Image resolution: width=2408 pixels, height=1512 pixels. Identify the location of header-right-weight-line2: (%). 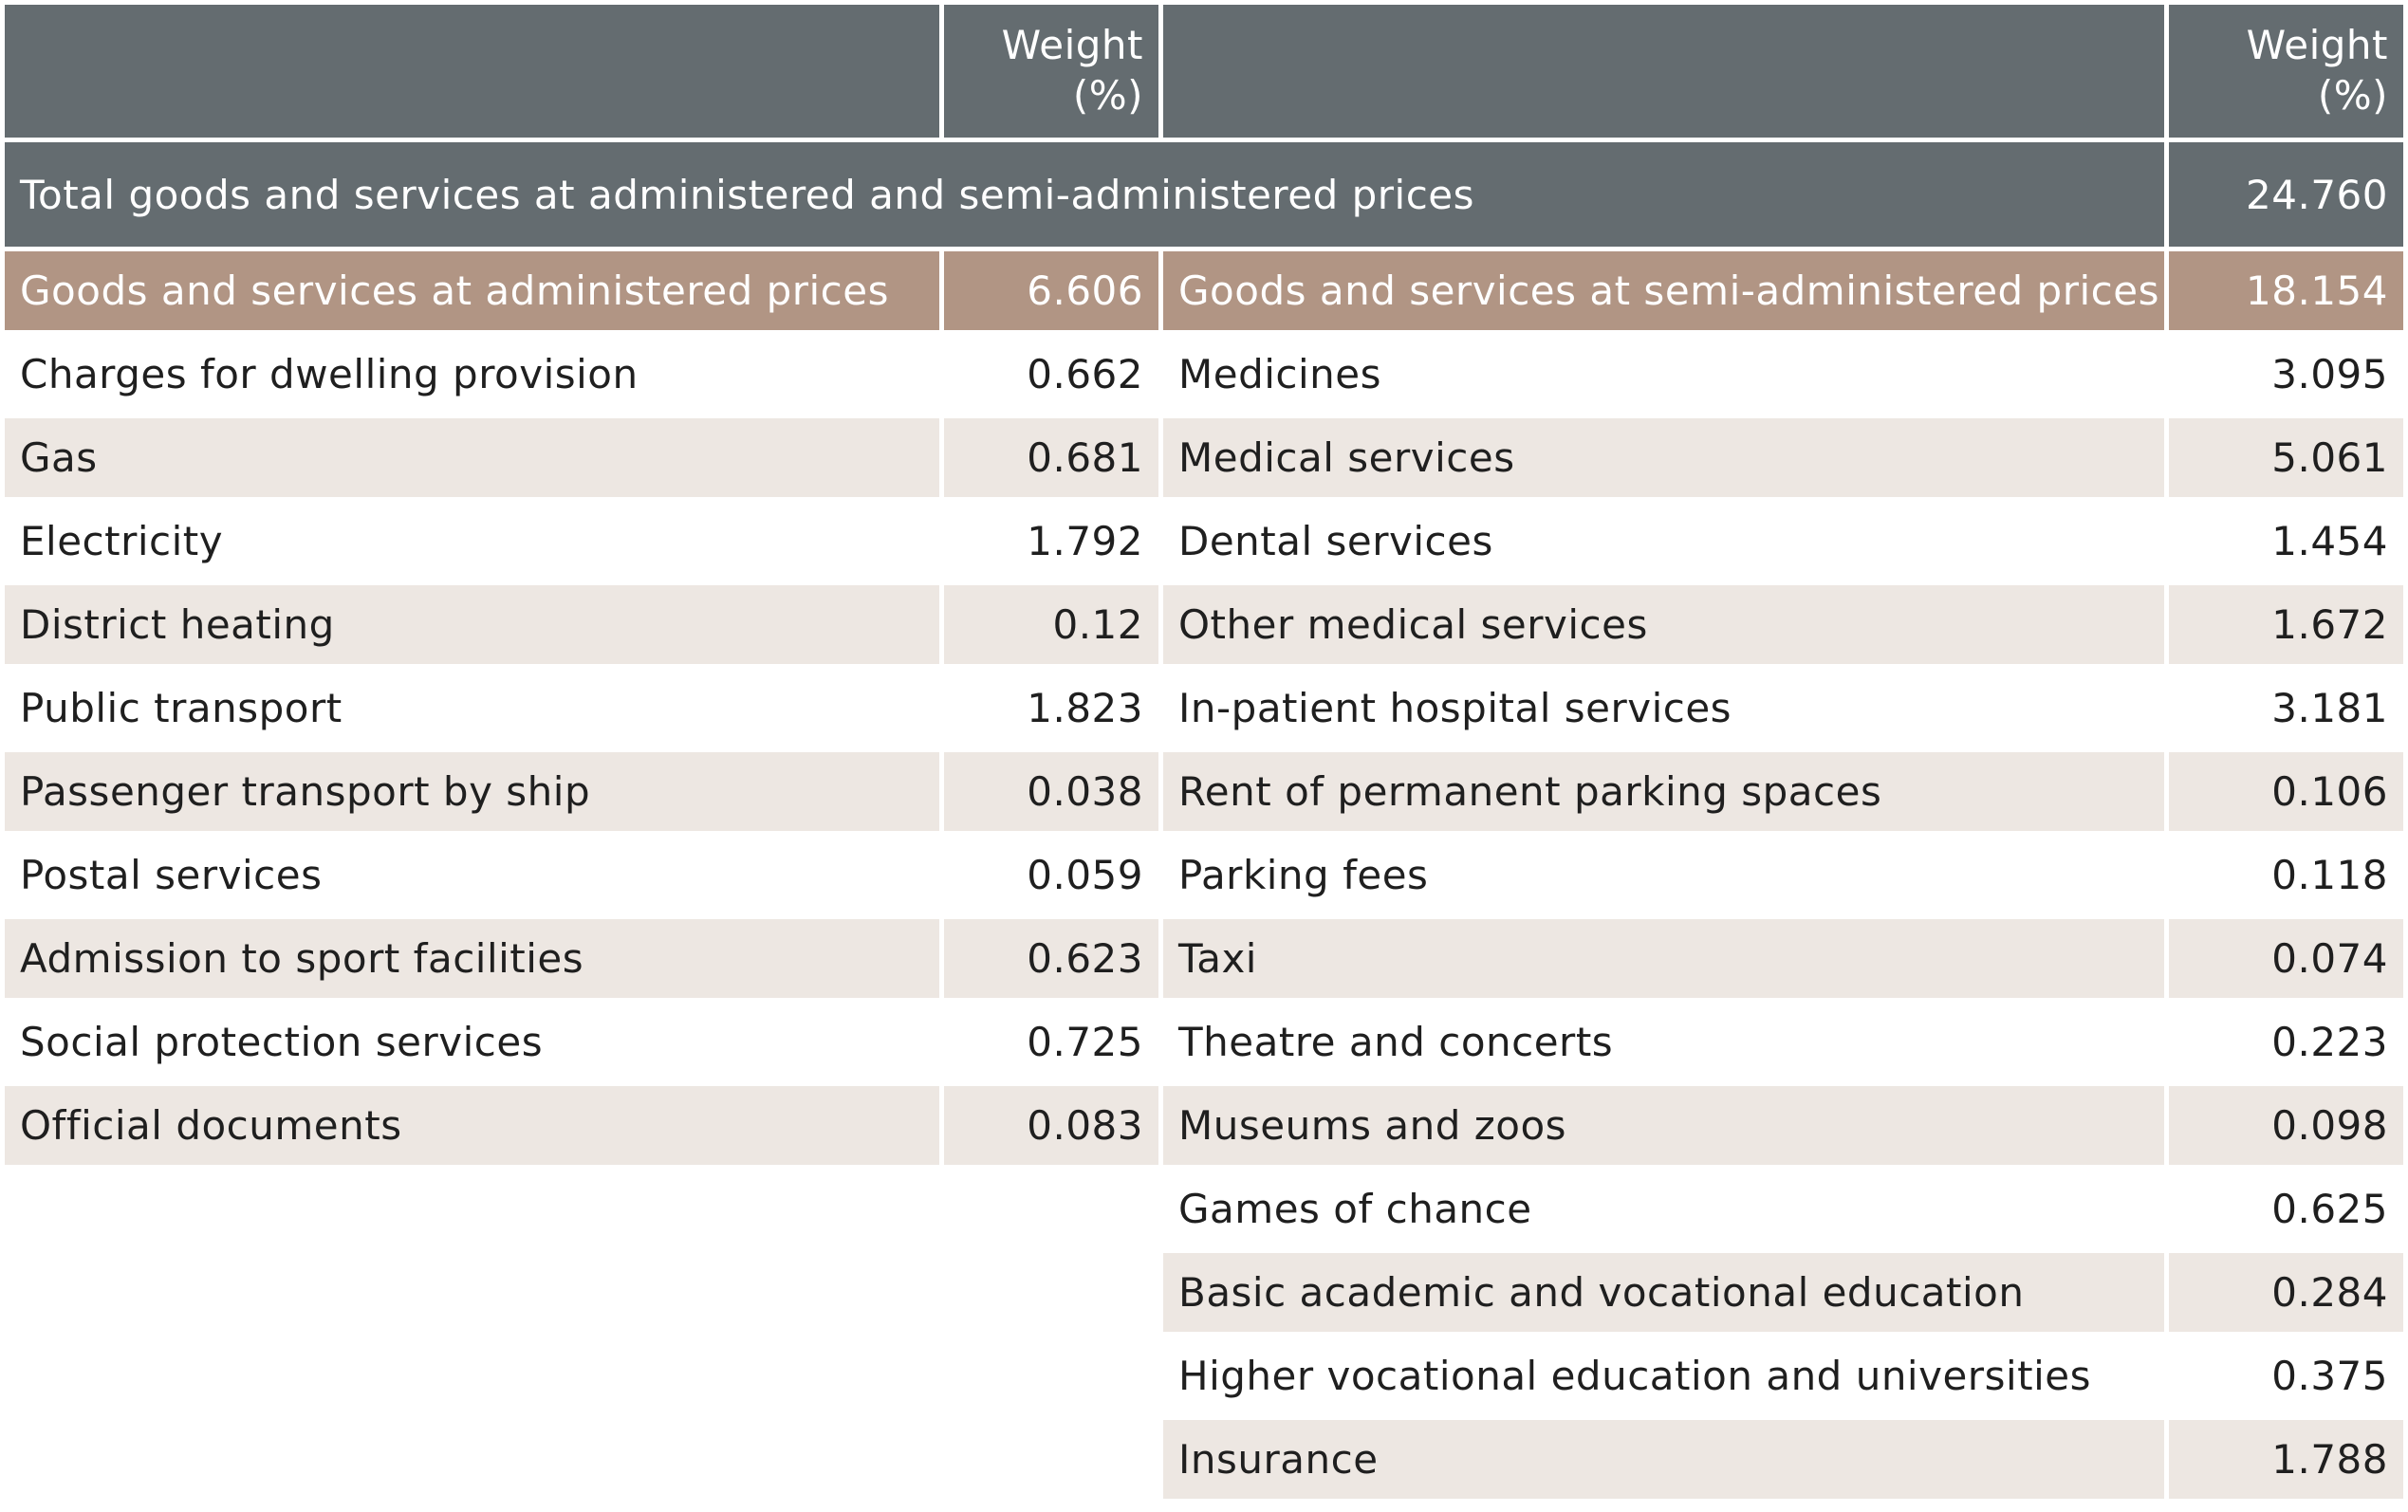
(2352, 95).